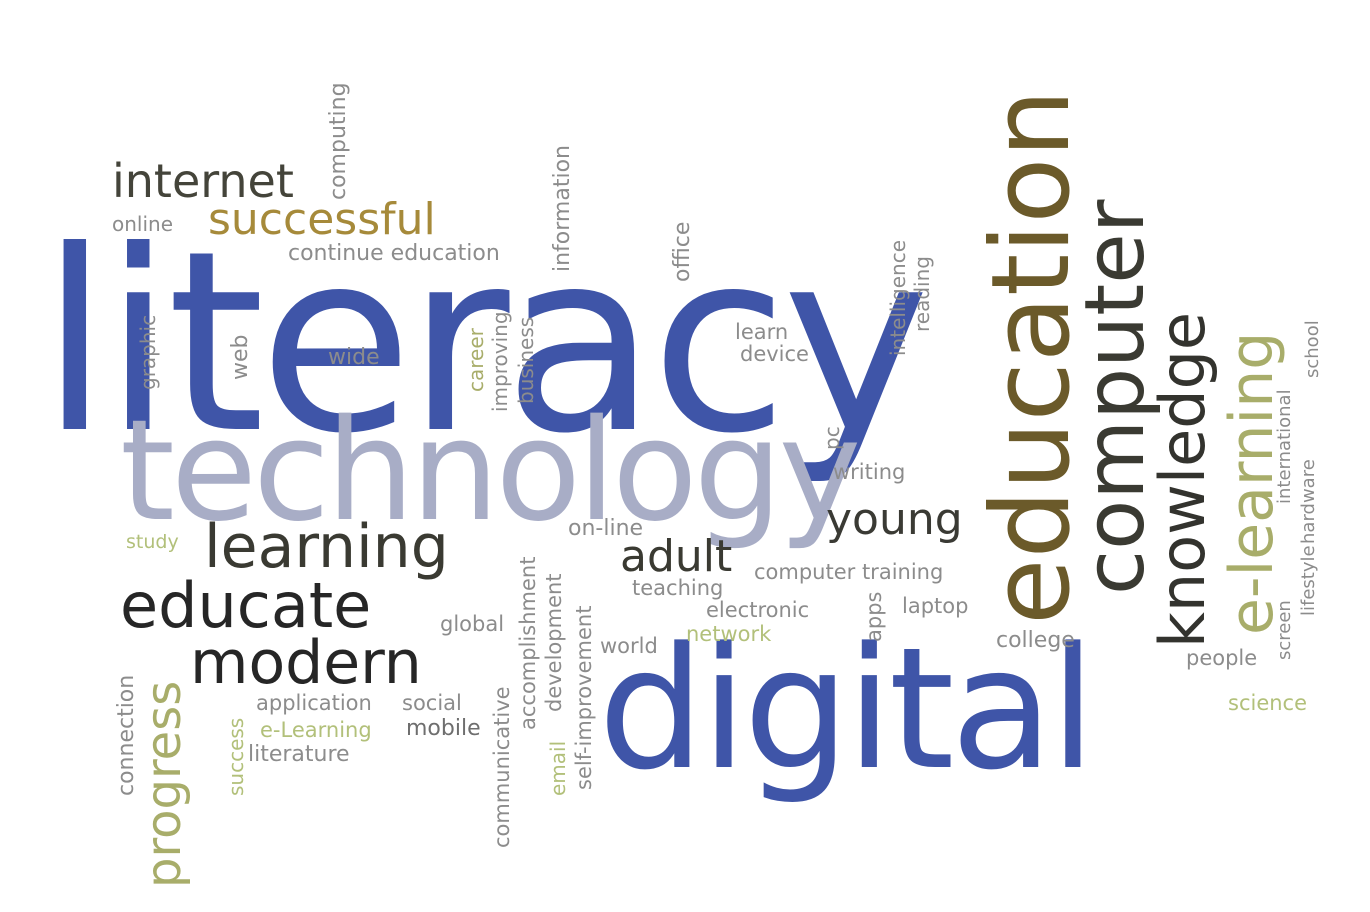 The image size is (1370, 912). What do you see at coordinates (1035, 640) in the screenshot?
I see `word-college: college` at bounding box center [1035, 640].